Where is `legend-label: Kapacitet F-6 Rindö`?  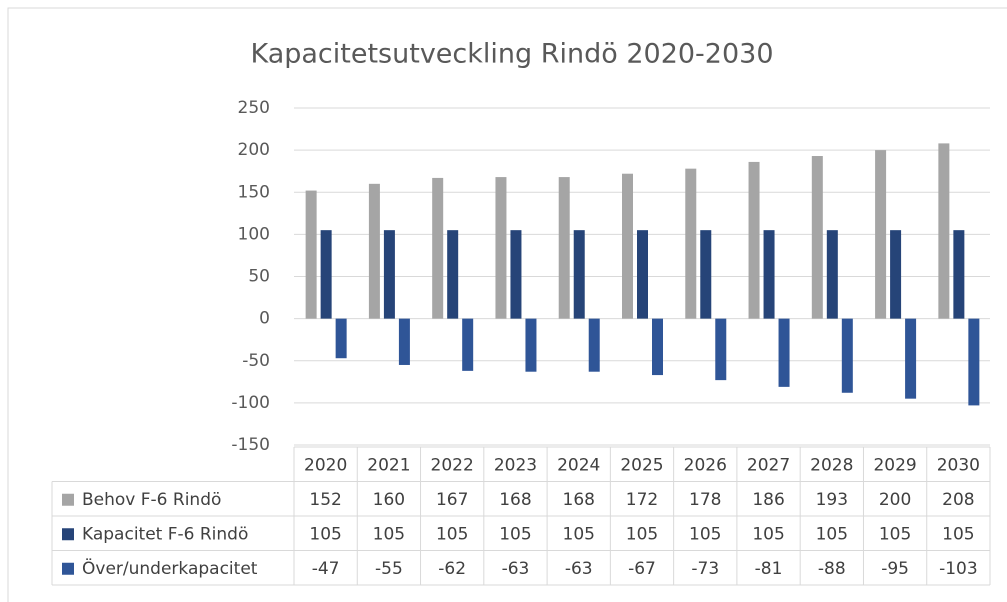
legend-label: Kapacitet F-6 Rindö is located at coordinates (165, 534).